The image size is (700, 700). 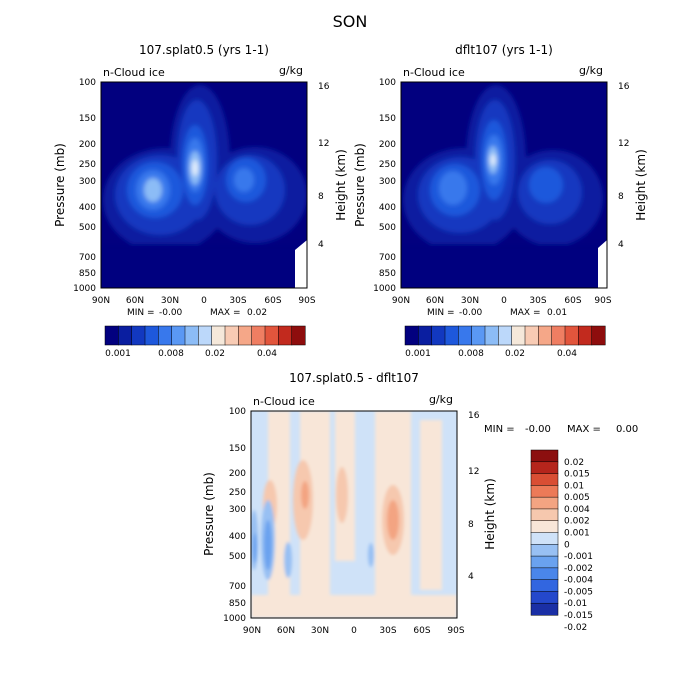 I want to click on panel-b-contour-field, so click(x=504, y=185).